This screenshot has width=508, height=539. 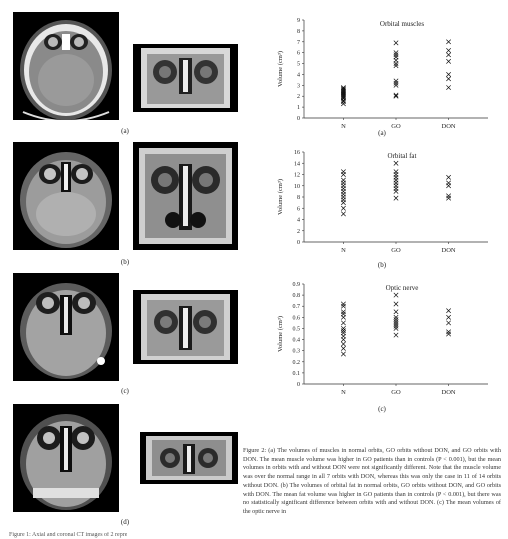 I want to click on y-tick-label: 0.7, so click(x=297, y=307).